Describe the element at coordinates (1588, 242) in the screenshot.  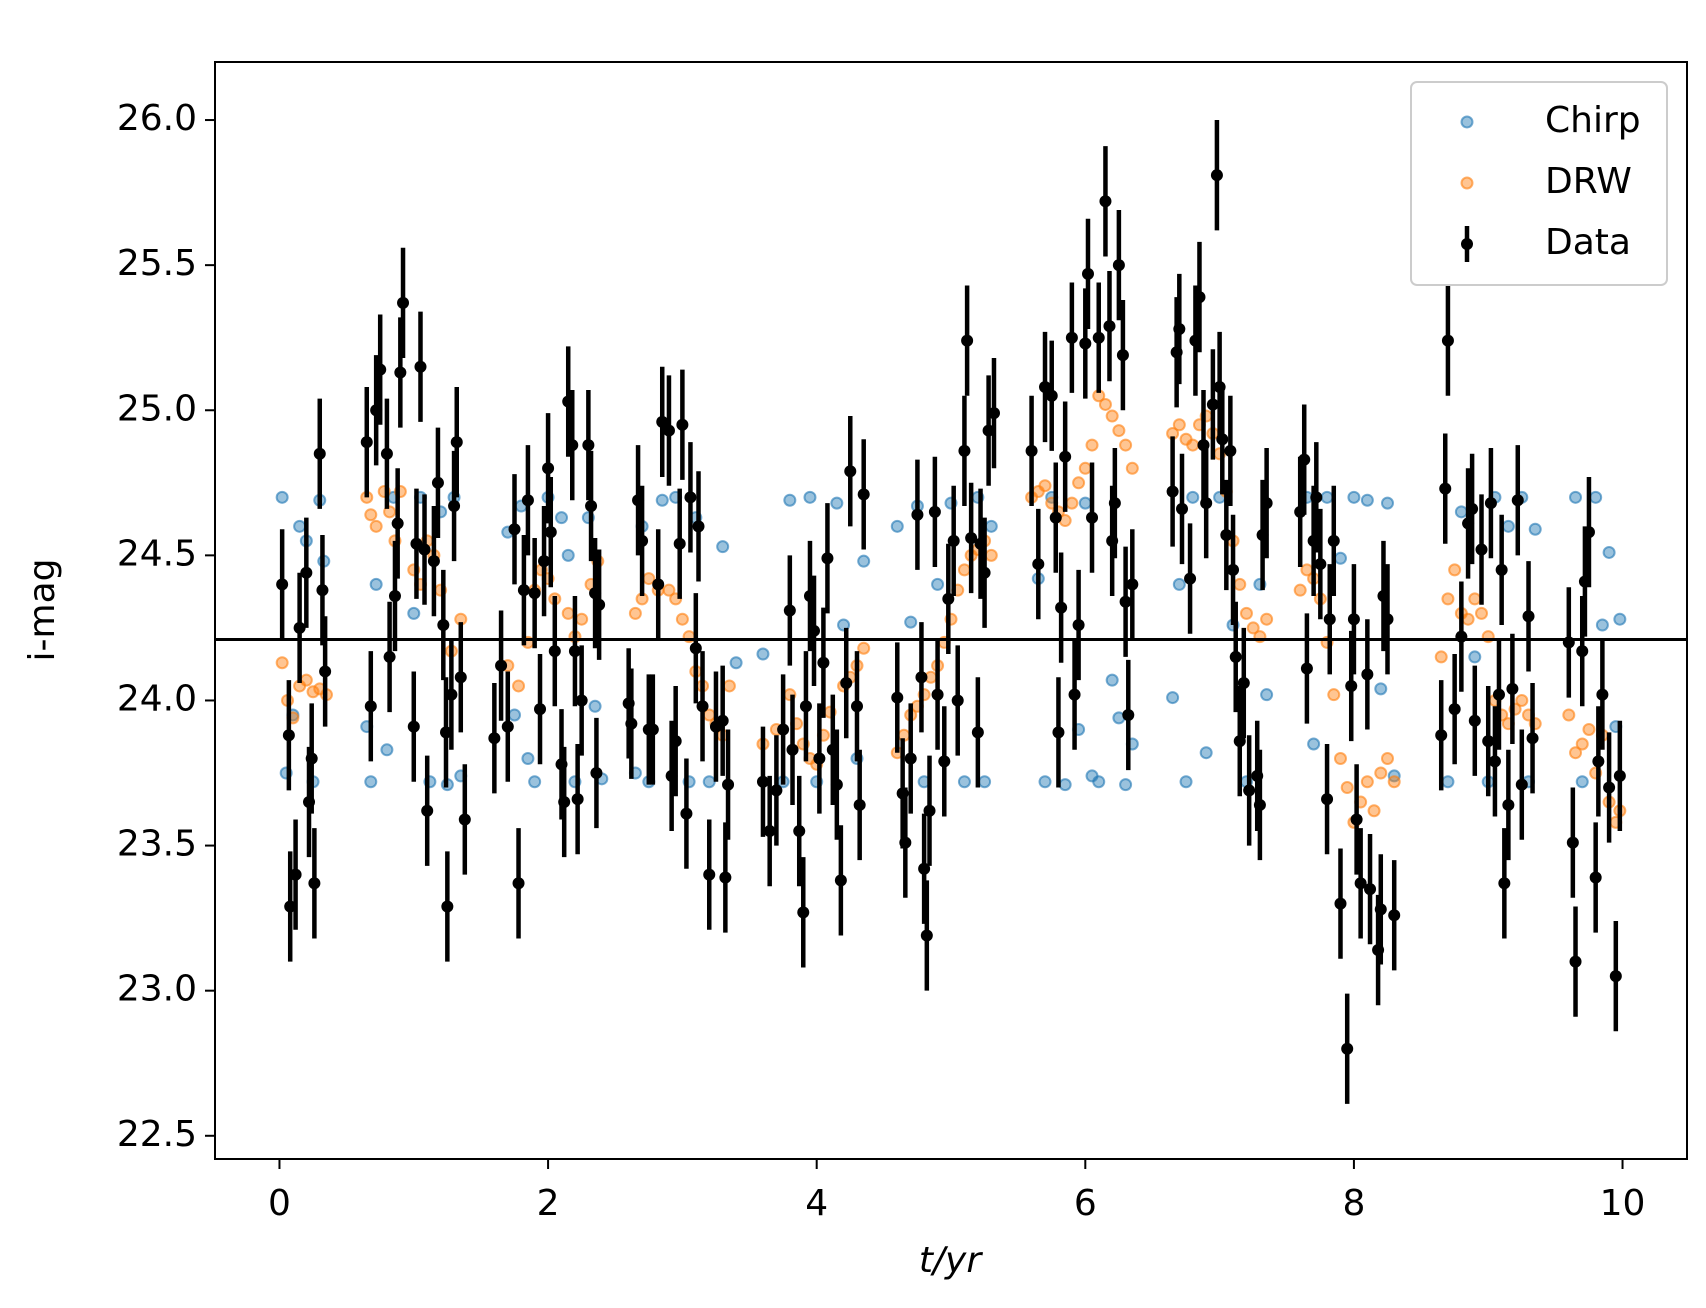
I see `legend-label: Data` at that location.